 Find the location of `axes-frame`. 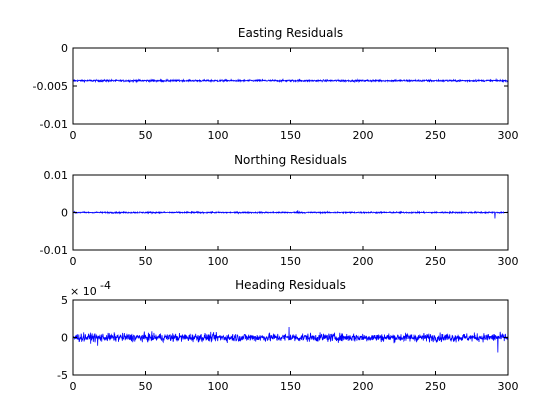

axes-frame is located at coordinates (290, 86).